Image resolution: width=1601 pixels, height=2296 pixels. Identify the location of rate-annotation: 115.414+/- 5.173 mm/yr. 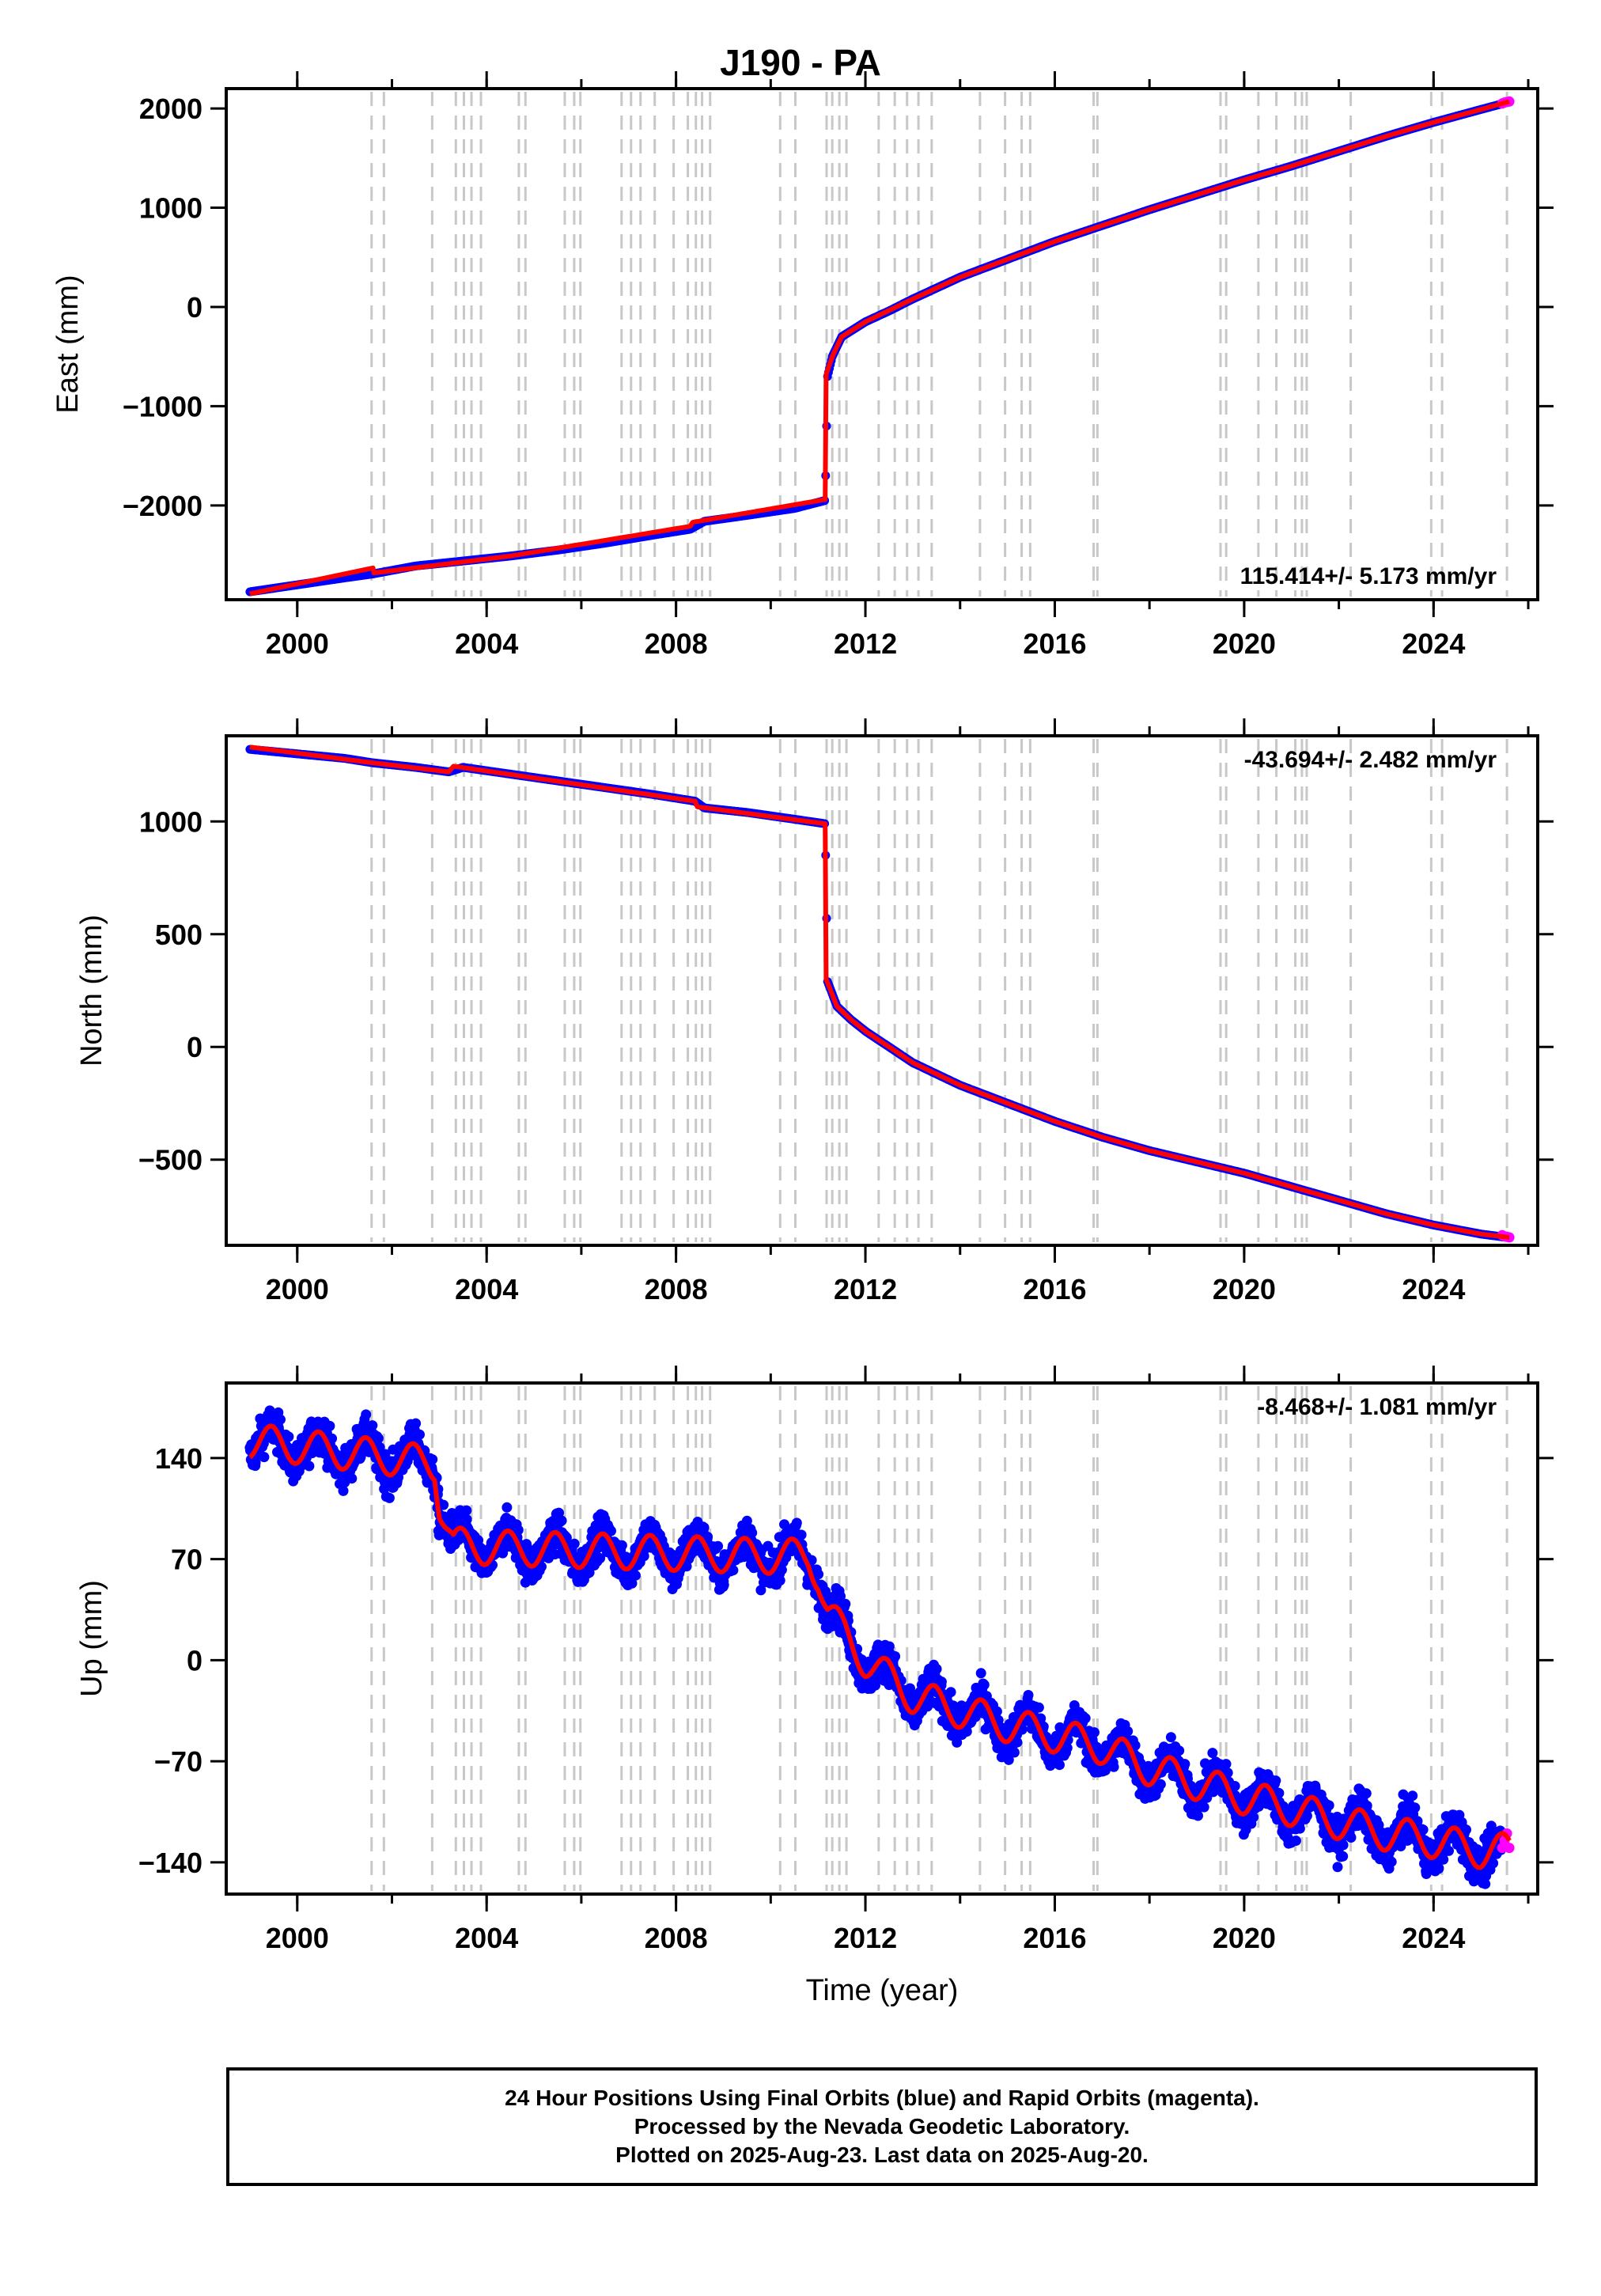
(1369, 576).